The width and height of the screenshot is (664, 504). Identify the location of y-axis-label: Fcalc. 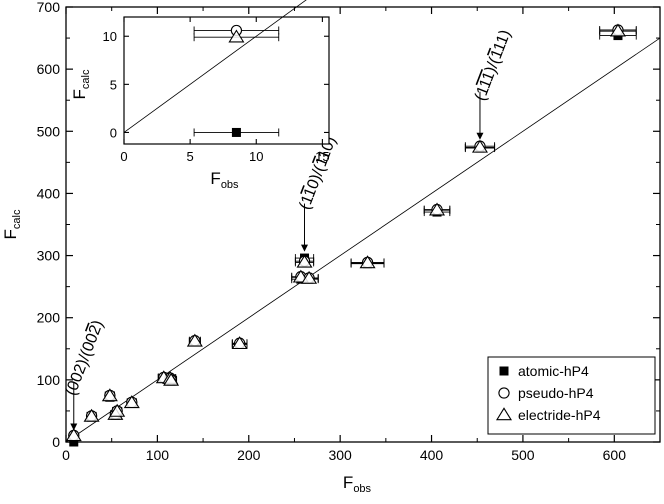
(12, 224).